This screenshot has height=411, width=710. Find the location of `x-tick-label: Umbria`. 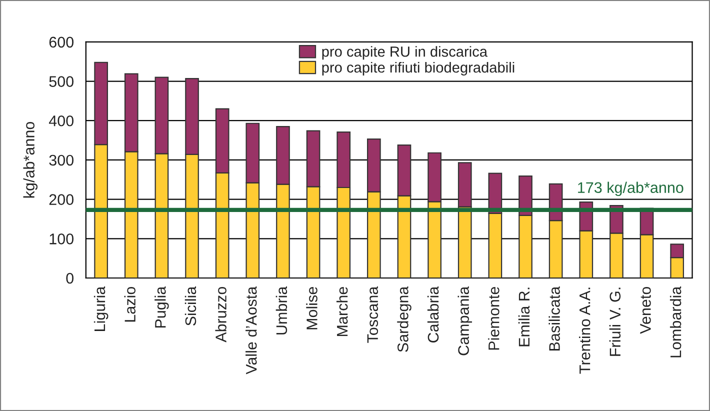

x-tick-label: Umbria is located at coordinates (282, 310).